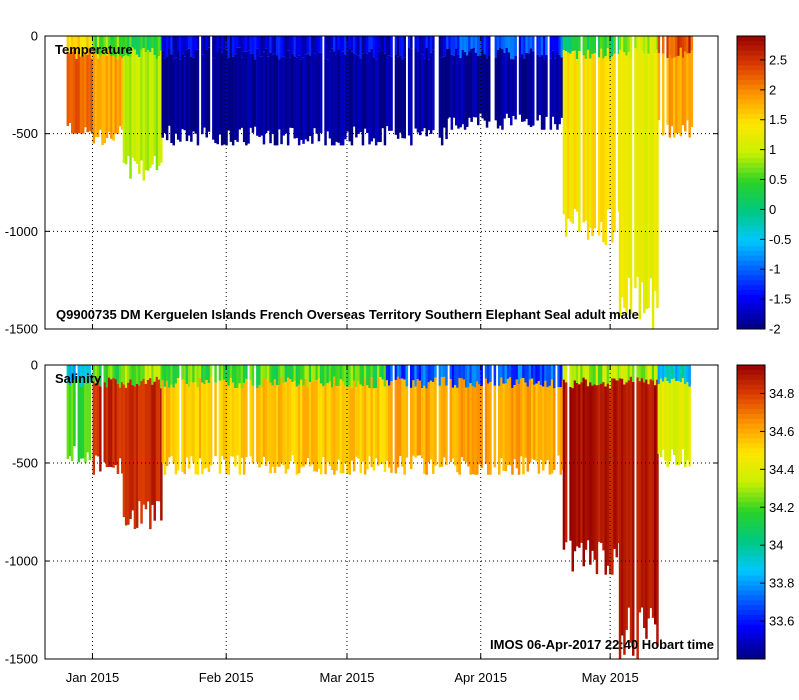  Describe the element at coordinates (775, 329) in the screenshot. I see `colorbar-tick-label: -2` at that location.